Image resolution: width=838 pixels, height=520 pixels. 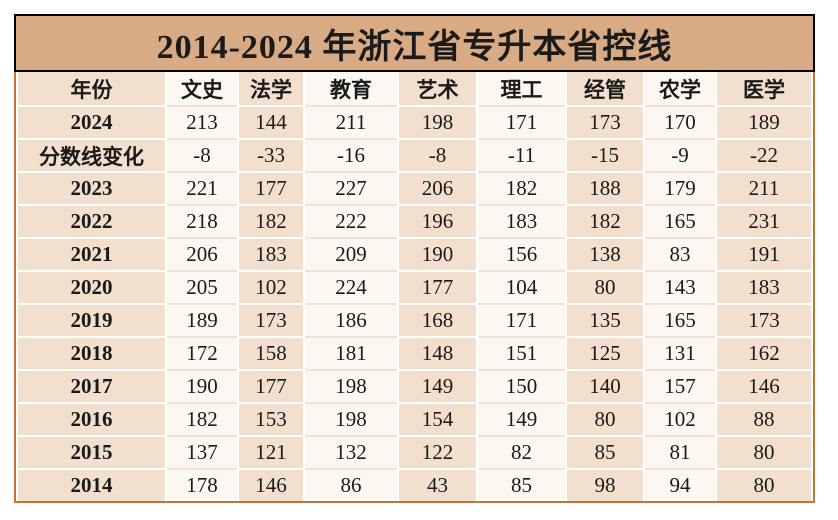 What do you see at coordinates (271, 451) in the screenshot?
I see `value-cell: 121` at bounding box center [271, 451].